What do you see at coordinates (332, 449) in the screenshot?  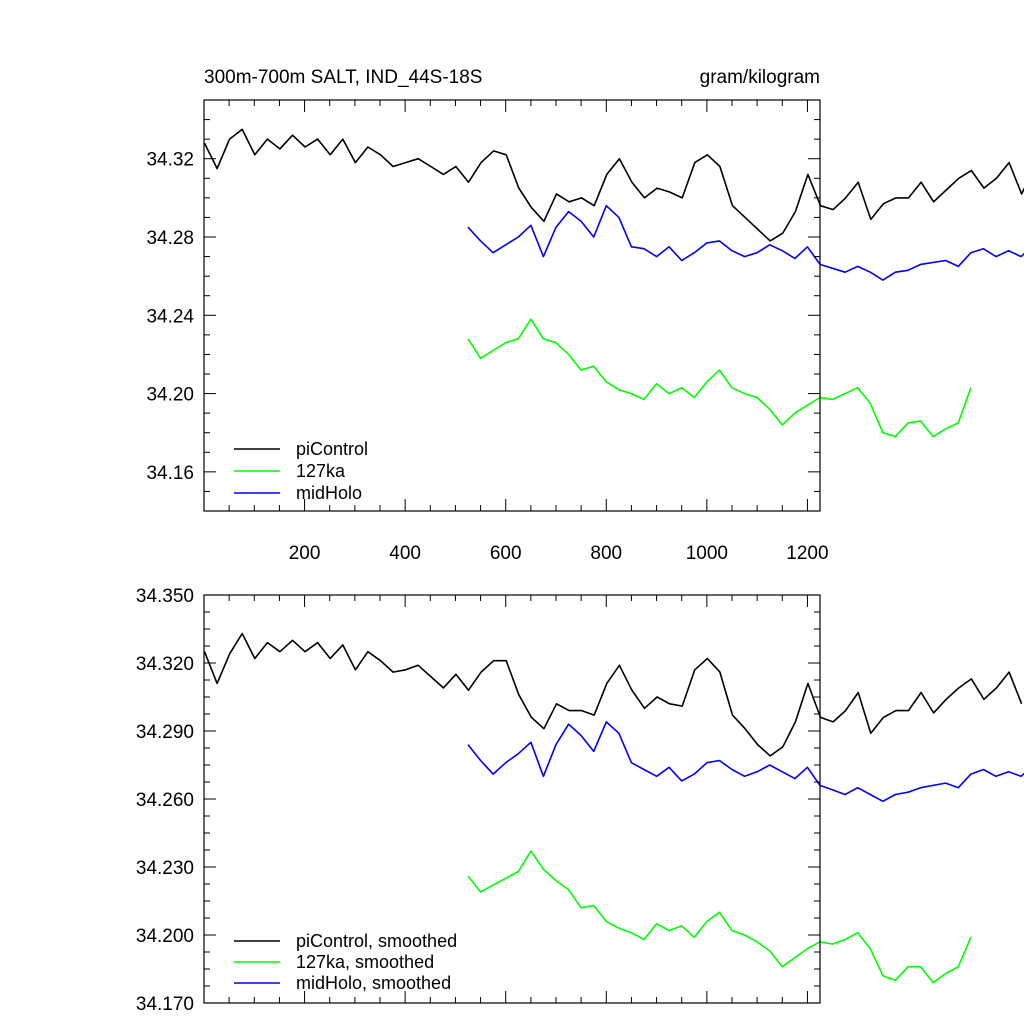 I see `legend-label-picontrol: piControl` at bounding box center [332, 449].